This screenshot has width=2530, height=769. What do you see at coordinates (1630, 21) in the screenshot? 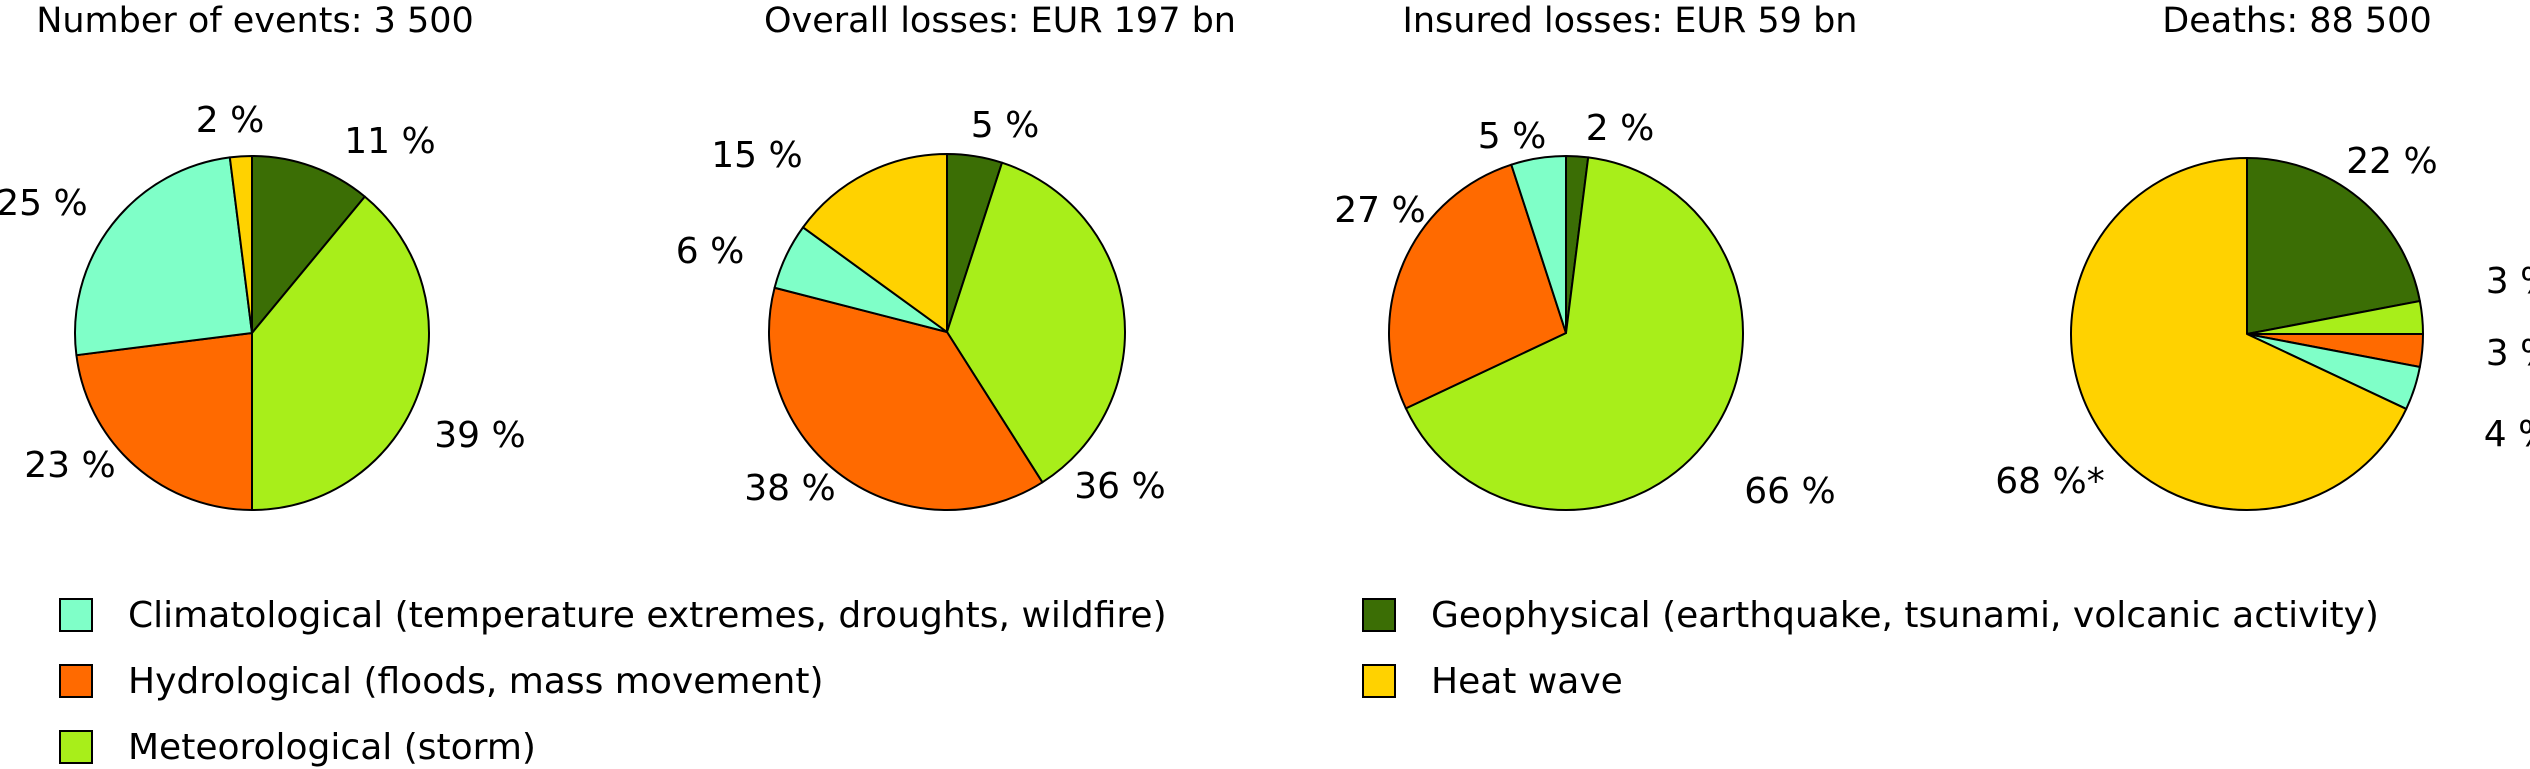
I see `chart-title: Insured losses: EUR 59 bn` at bounding box center [1630, 21].